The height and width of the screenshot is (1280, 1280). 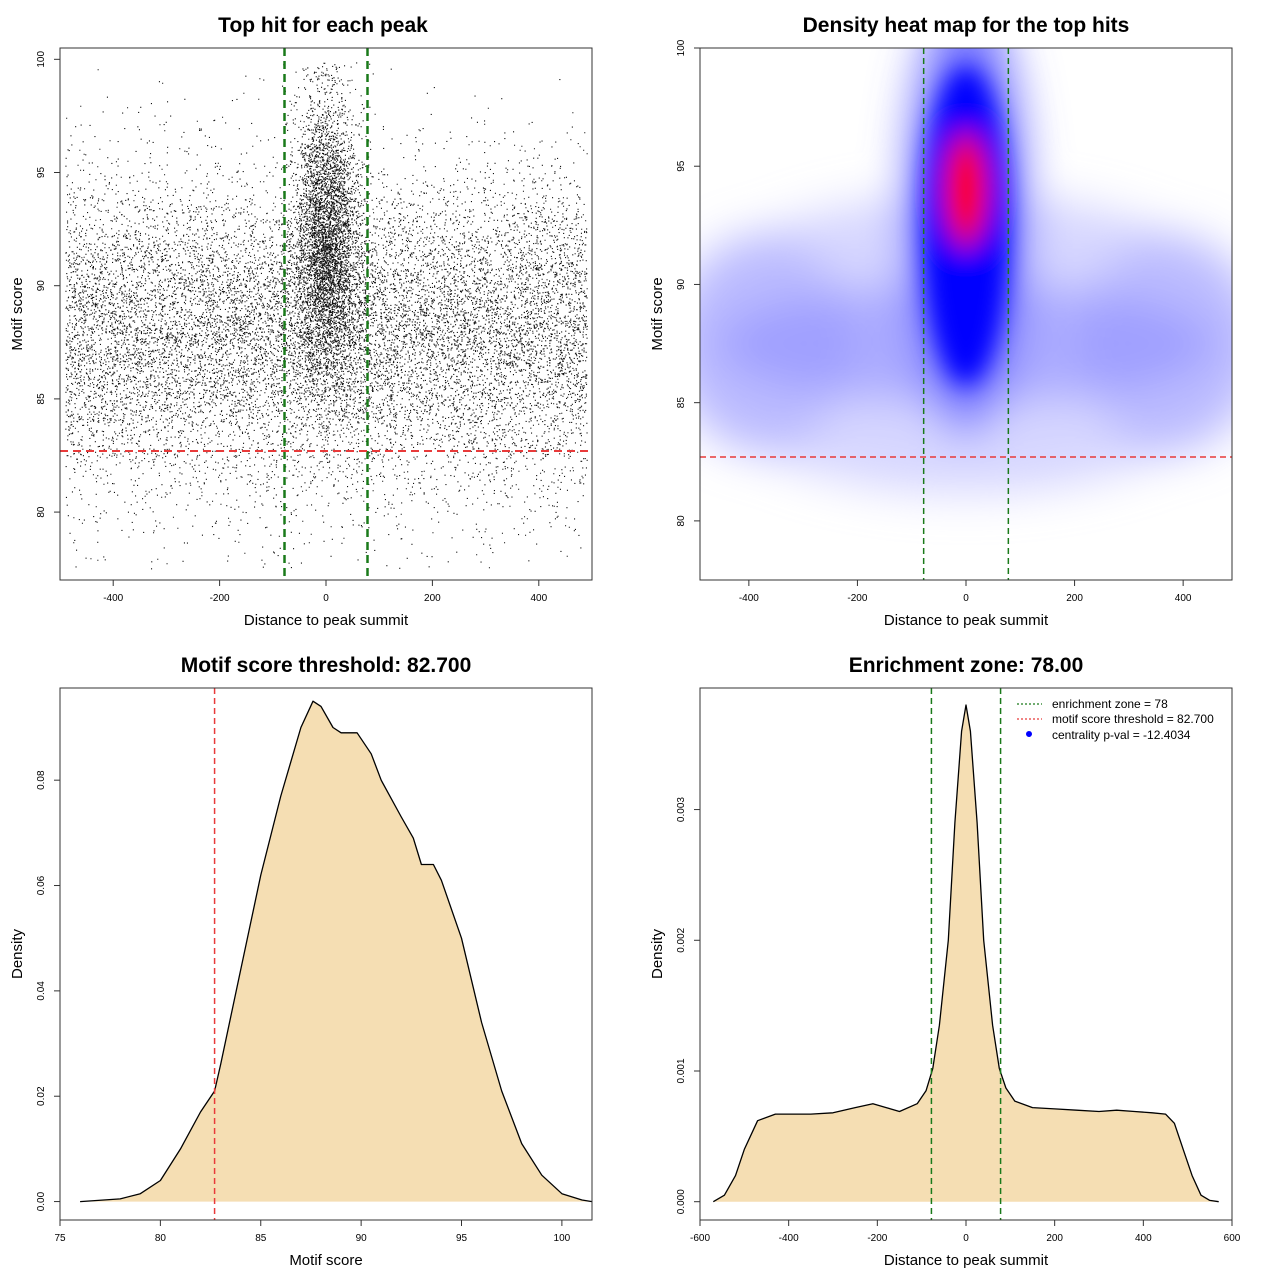 I want to click on x-tick-label: 90, so click(x=362, y=1238).